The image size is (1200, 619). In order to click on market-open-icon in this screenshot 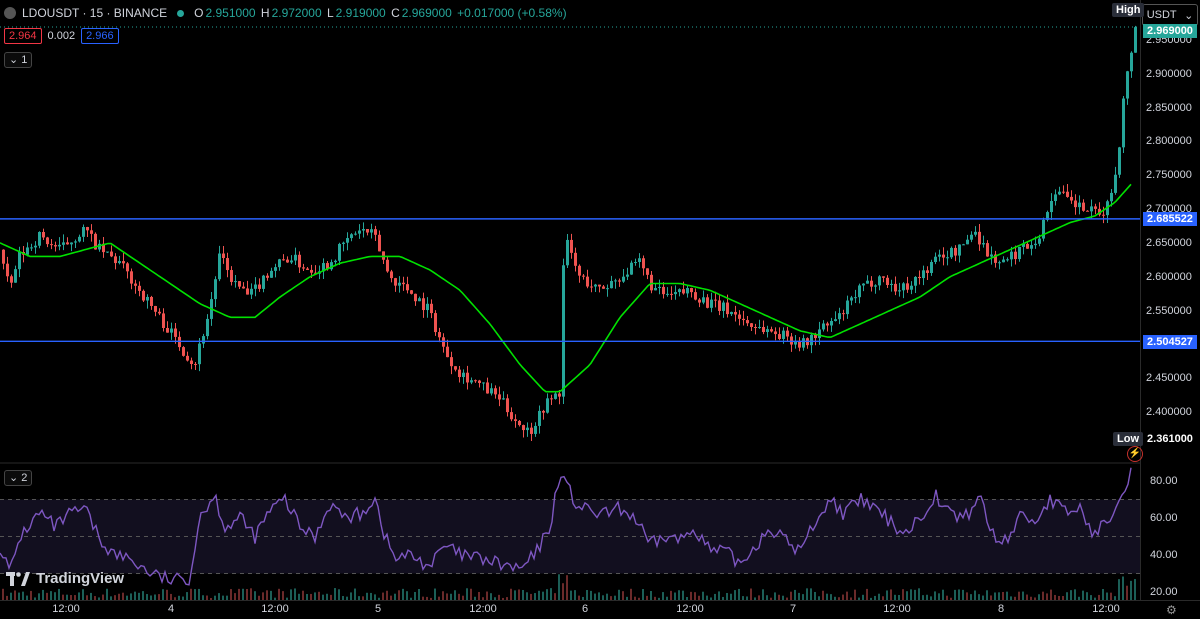, I will do `click(181, 13)`.